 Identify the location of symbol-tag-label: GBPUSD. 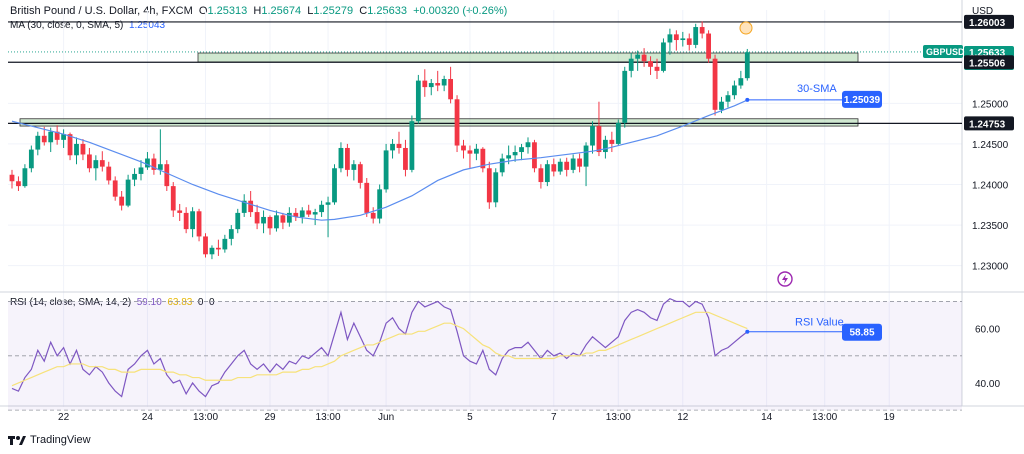
(945, 52).